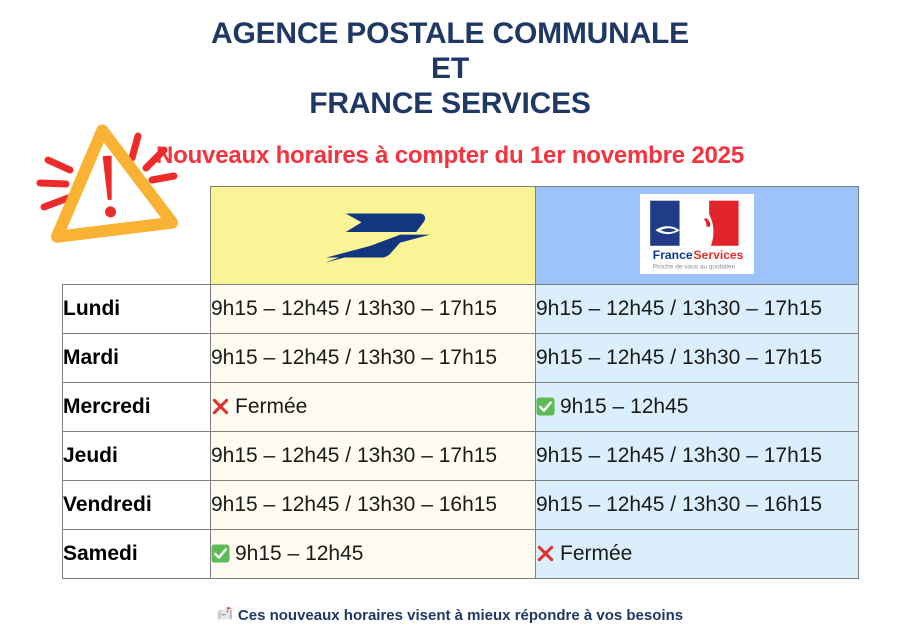  I want to click on mailbox-icon, so click(225, 614).